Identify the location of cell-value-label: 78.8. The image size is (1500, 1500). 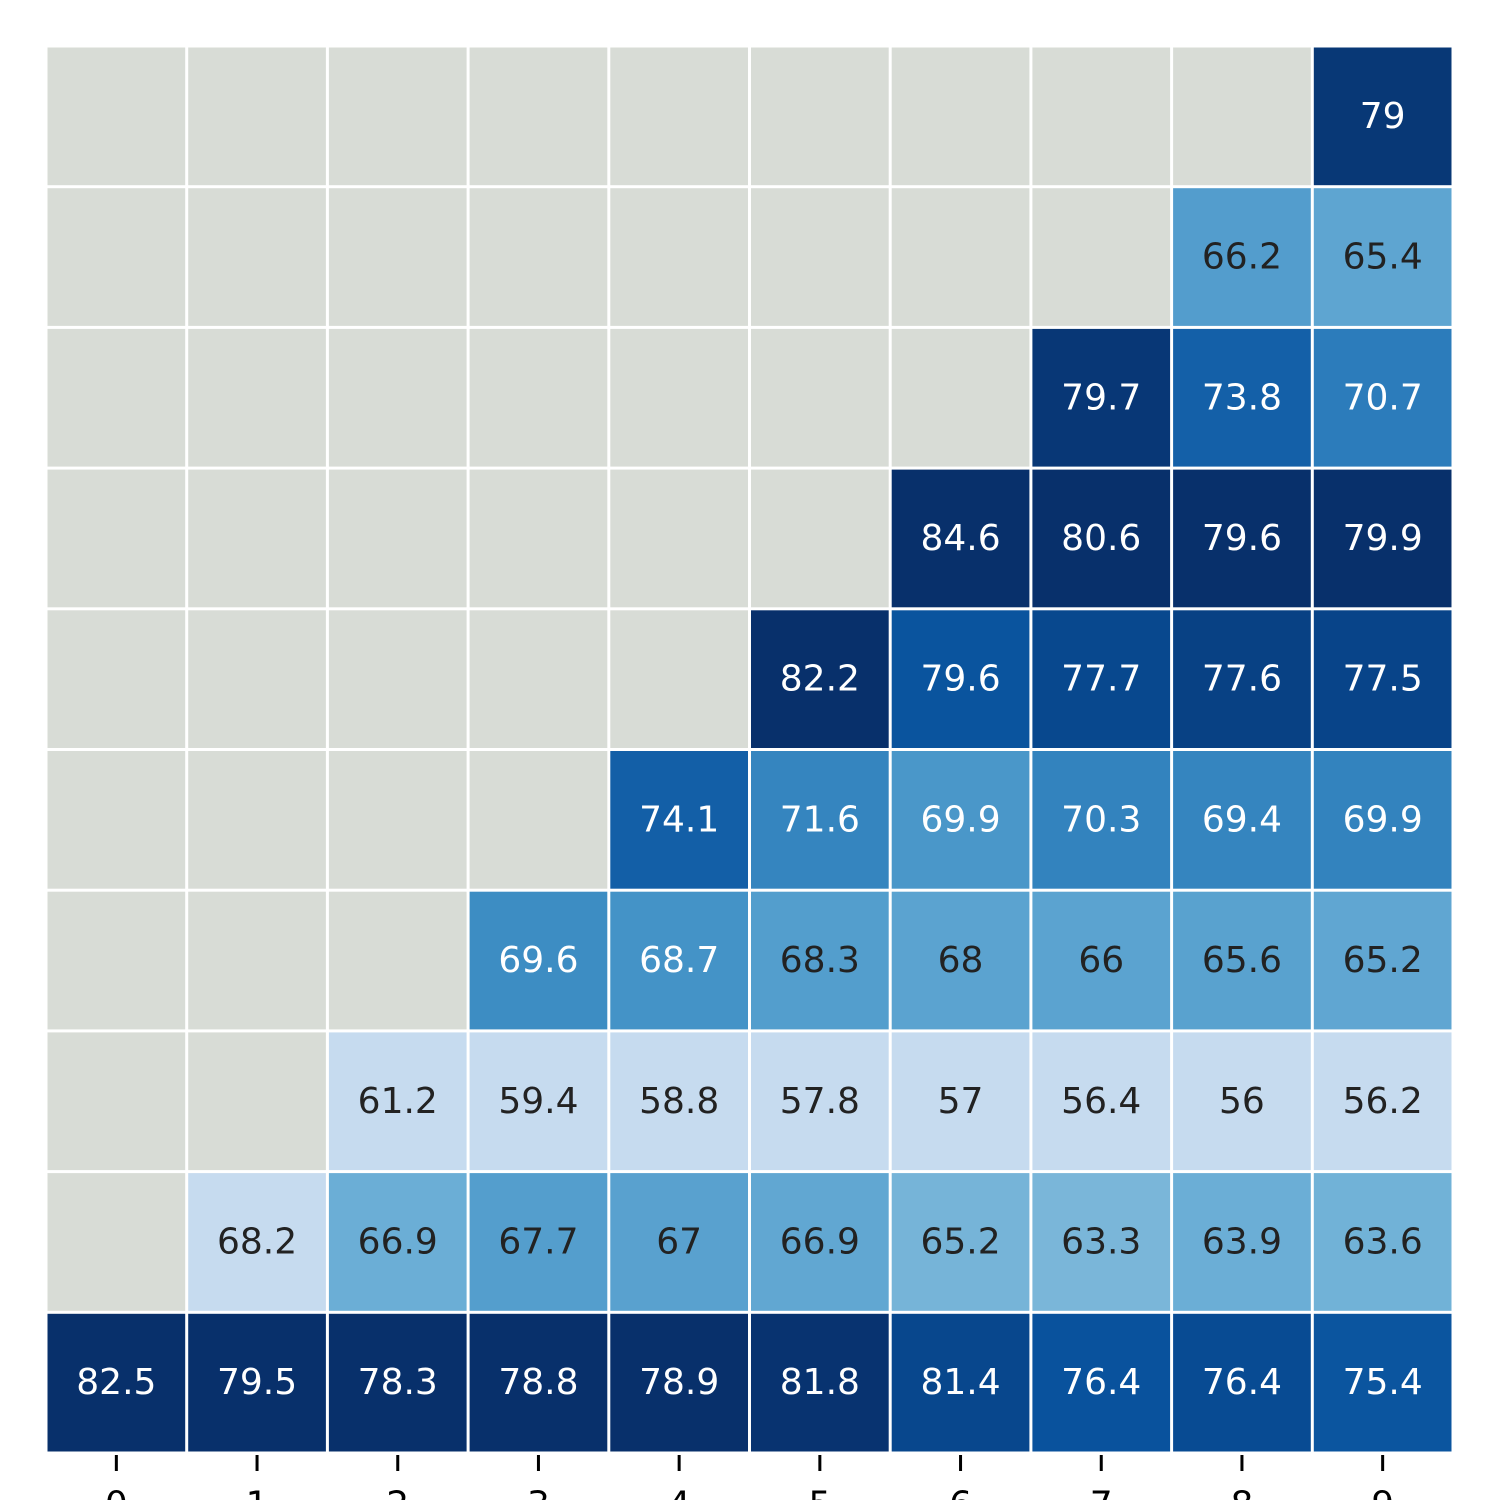
(538, 1382).